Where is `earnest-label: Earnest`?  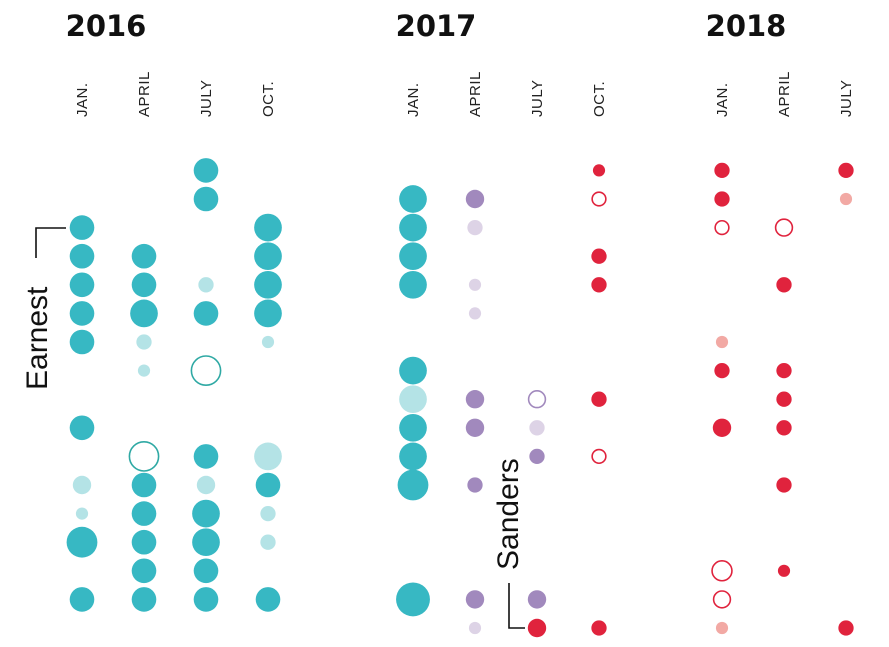 earnest-label: Earnest is located at coordinates (37, 338).